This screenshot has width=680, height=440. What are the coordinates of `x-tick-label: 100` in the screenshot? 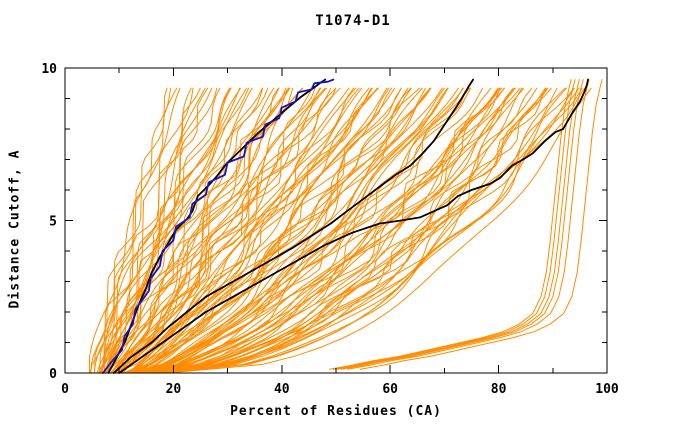 It's located at (607, 389).